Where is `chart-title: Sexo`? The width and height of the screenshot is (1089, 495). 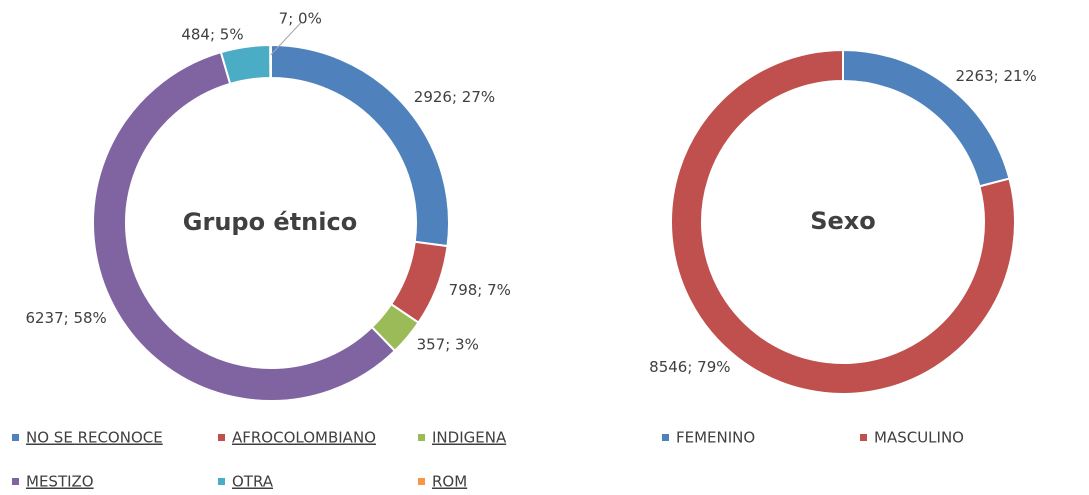
chart-title: Sexo is located at coordinates (843, 221).